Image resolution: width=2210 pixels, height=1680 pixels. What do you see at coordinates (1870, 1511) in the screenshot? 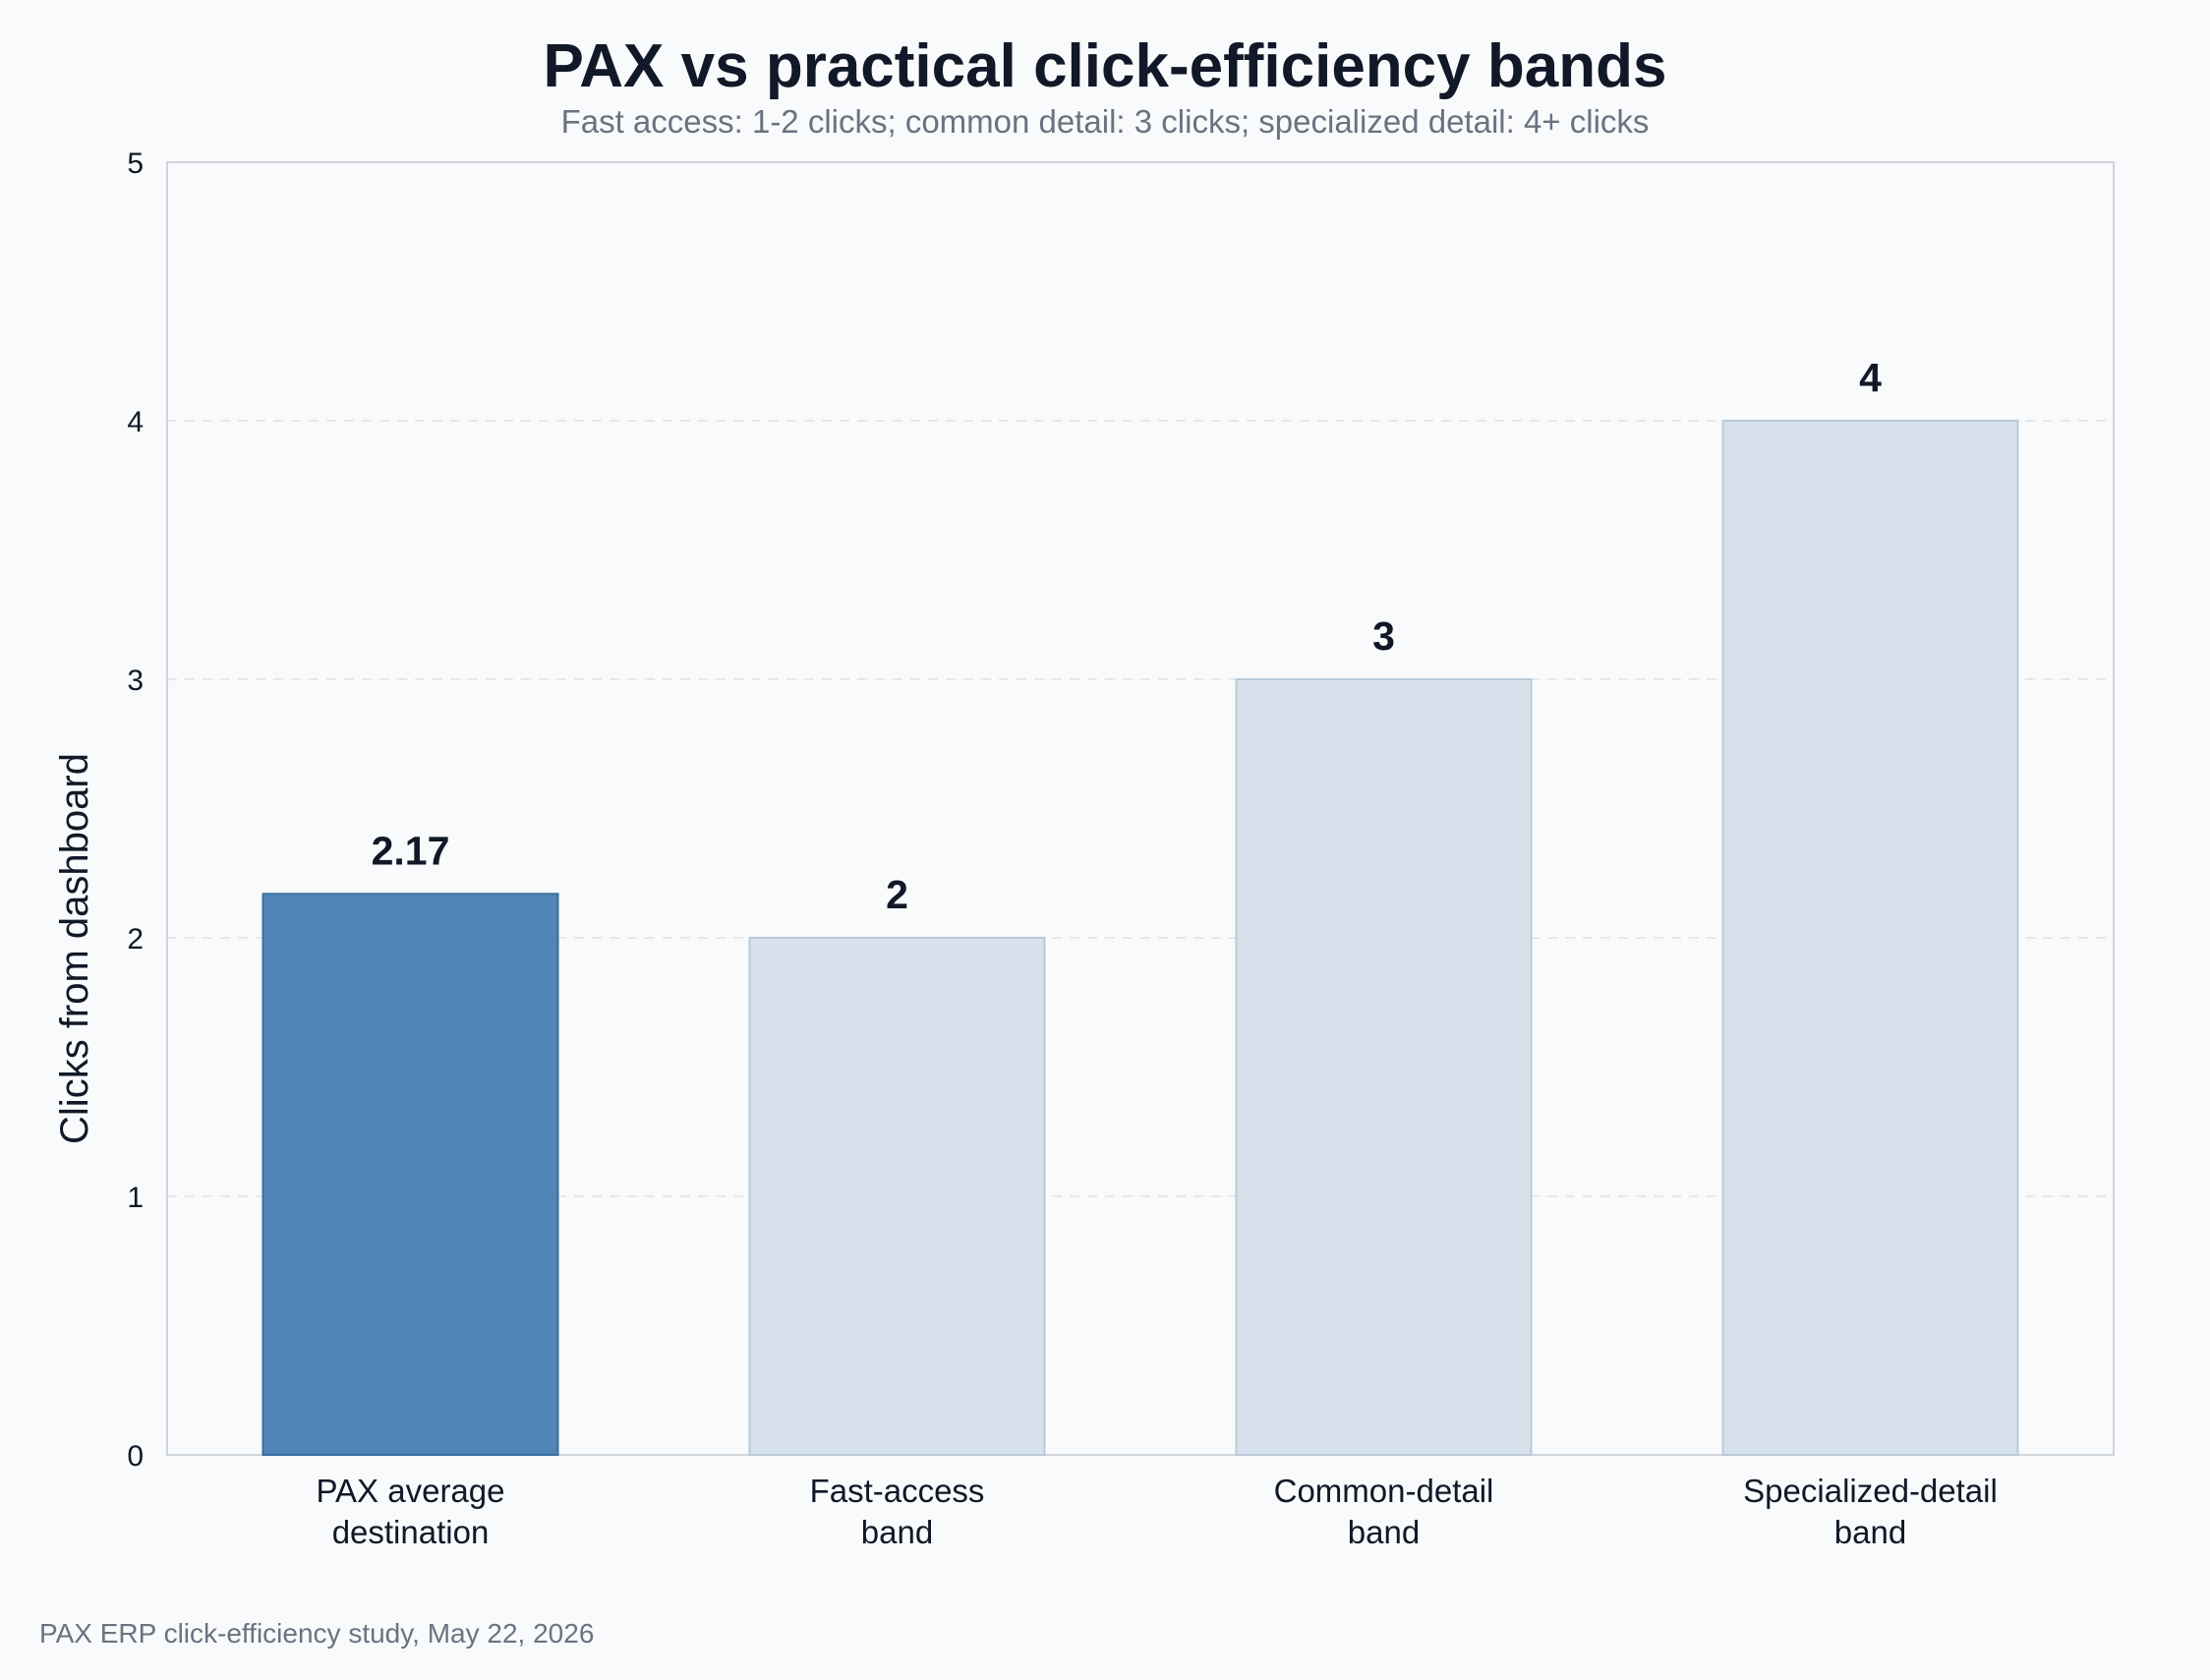
I see `category-label: Specialized-detail band` at bounding box center [1870, 1511].